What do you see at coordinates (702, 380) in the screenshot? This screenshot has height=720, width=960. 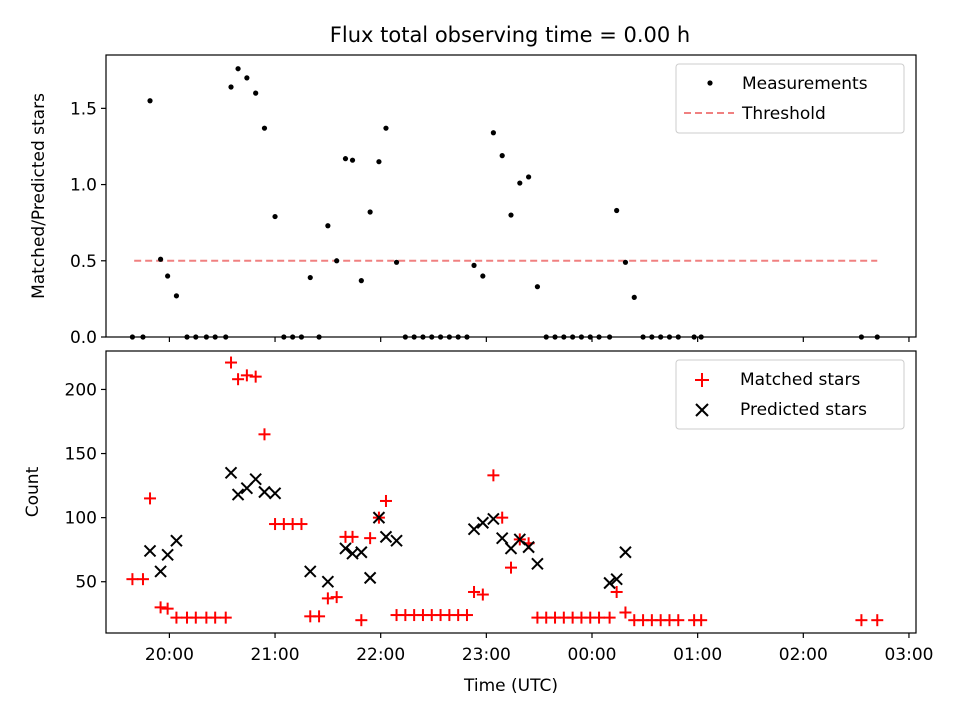 I see `legend-matched-marker` at bounding box center [702, 380].